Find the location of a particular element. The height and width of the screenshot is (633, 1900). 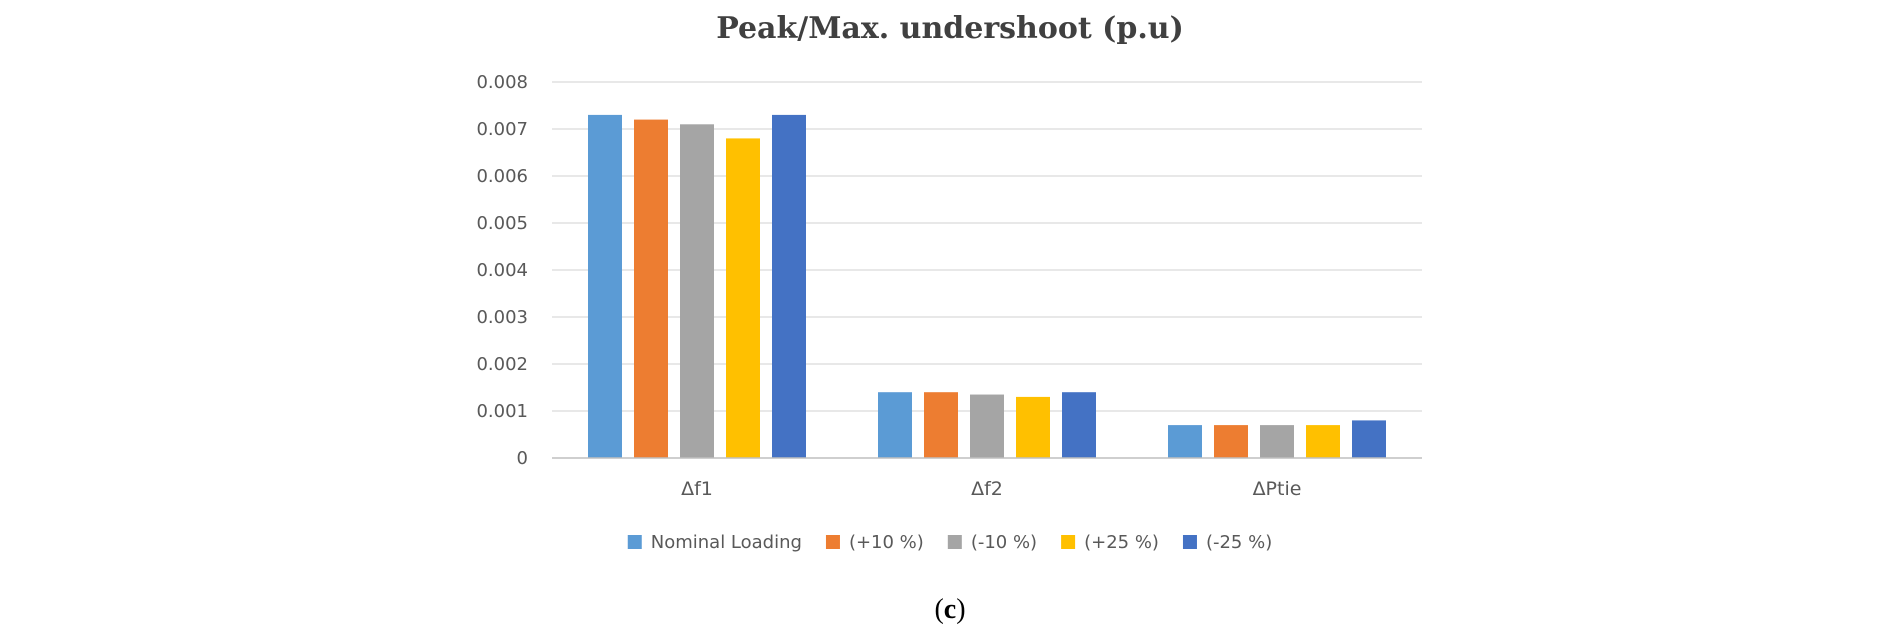

legend-label: (+25 %) is located at coordinates (1121, 542).